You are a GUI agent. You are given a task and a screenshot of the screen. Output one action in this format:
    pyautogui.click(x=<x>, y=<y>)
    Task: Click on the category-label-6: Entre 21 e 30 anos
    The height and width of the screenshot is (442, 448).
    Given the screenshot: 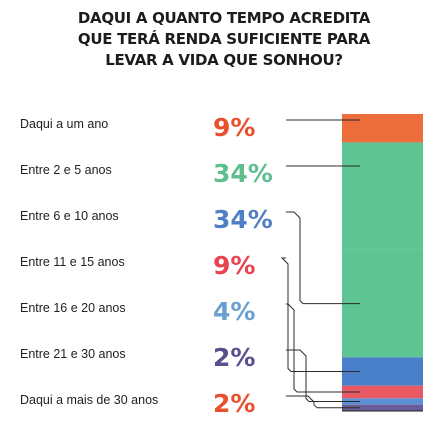 What is the action you would take?
    pyautogui.click(x=73, y=354)
    